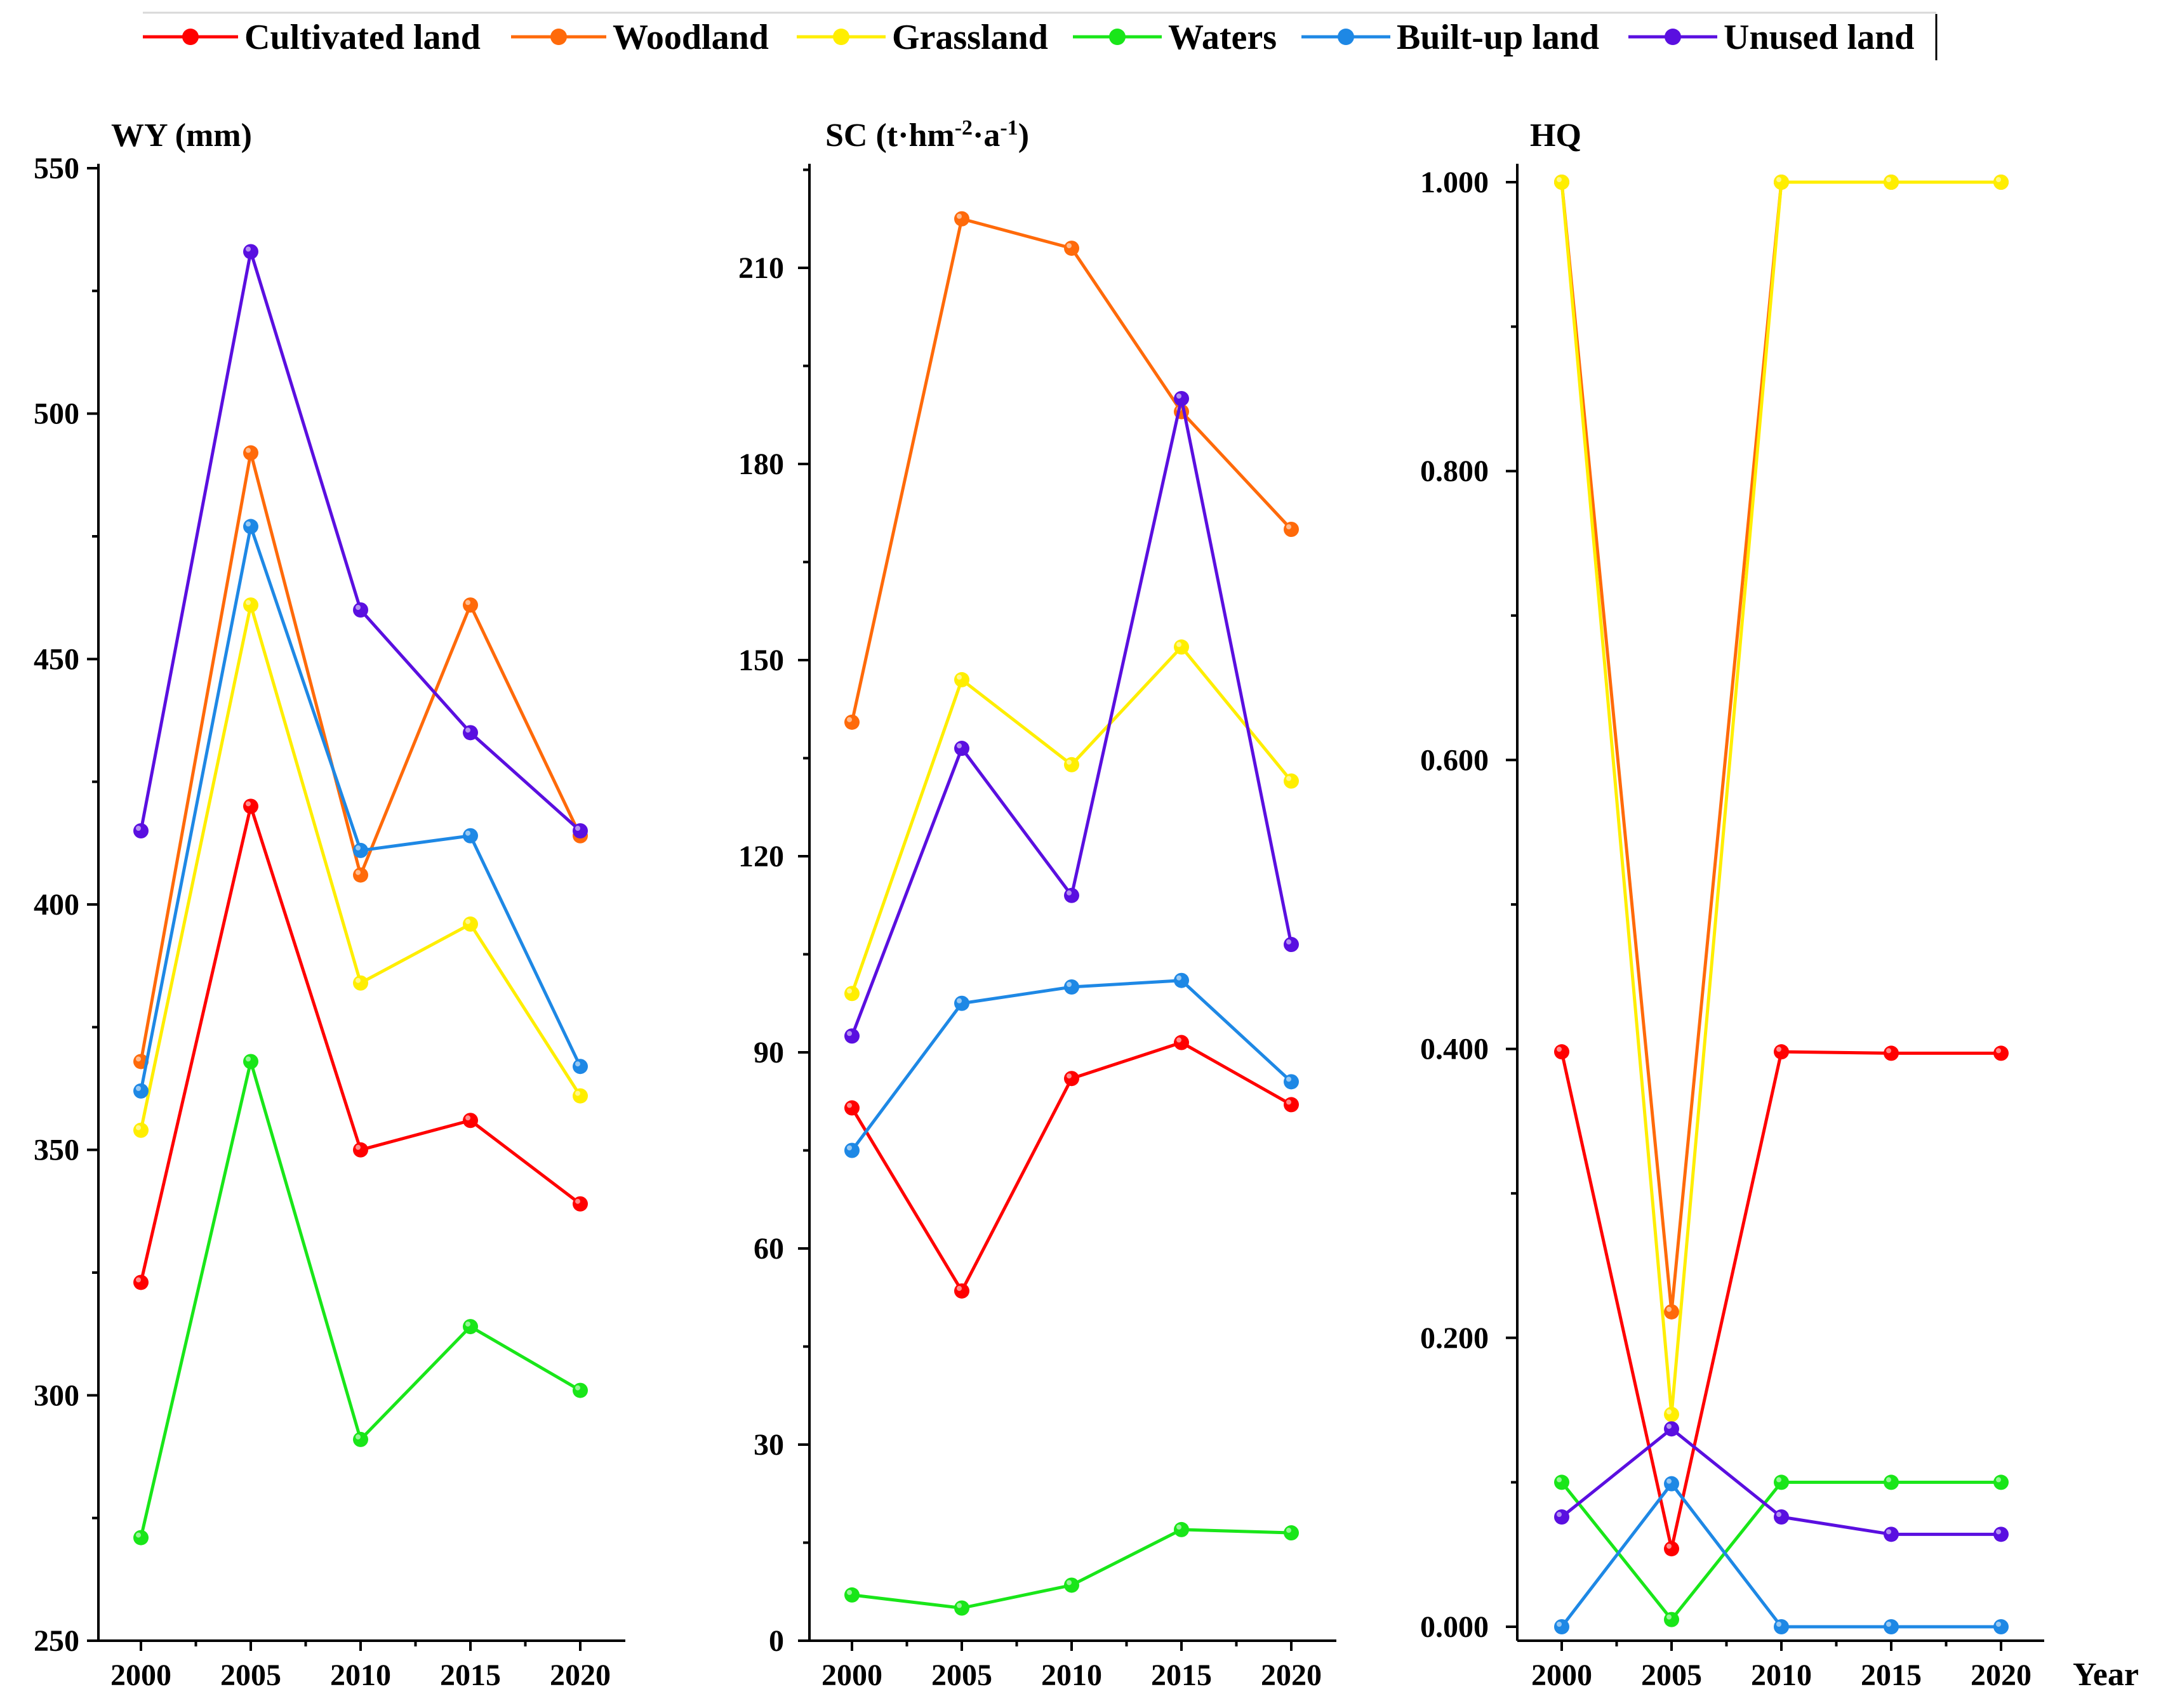 The height and width of the screenshot is (1708, 2168). Describe the element at coordinates (1781, 1481) in the screenshot. I see `series-unused-land` at that location.